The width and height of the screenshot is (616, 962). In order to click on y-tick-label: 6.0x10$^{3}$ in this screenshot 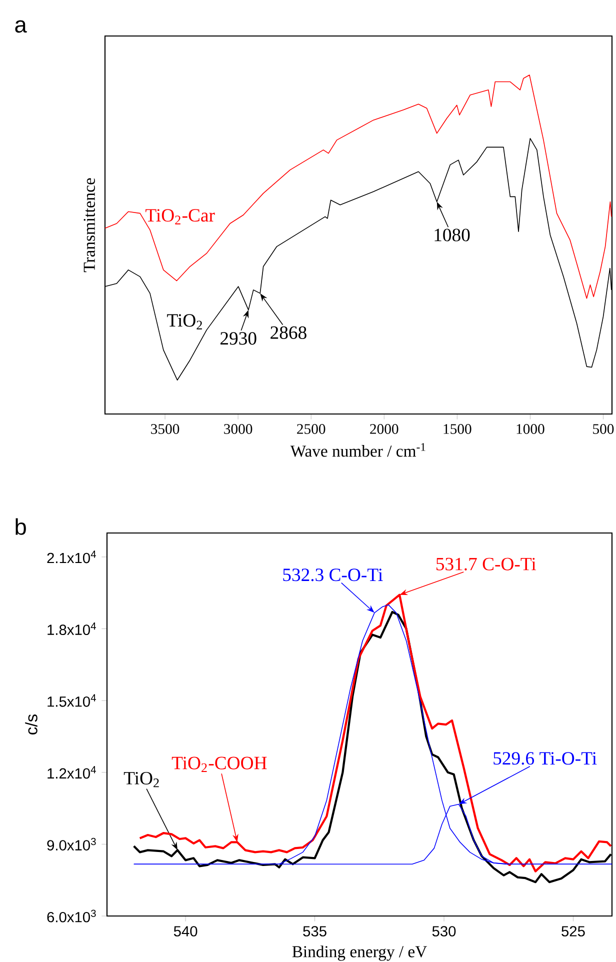, I will do `click(71, 916)`.